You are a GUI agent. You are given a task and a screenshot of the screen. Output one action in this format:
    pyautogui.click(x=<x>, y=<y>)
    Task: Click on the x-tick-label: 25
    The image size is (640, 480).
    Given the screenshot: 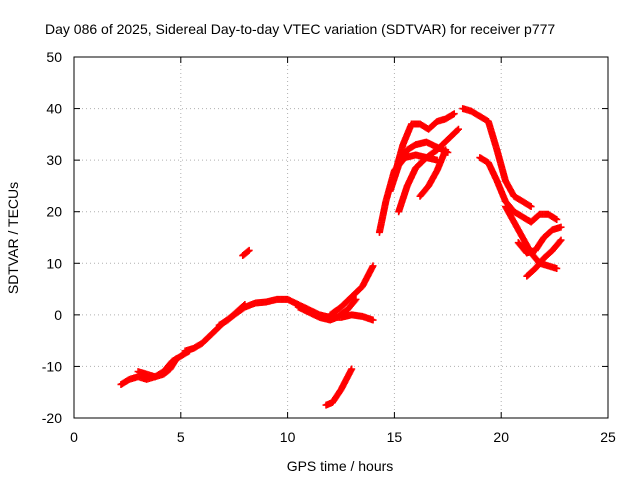 What is the action you would take?
    pyautogui.click(x=608, y=437)
    